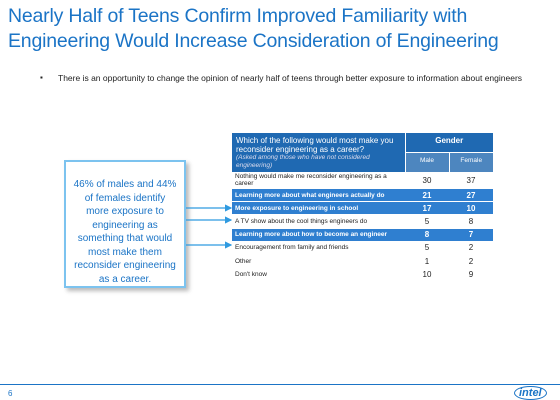 This screenshot has width=560, height=400. What do you see at coordinates (318, 248) in the screenshot?
I see `row-label: Encouragement from family and friends` at bounding box center [318, 248].